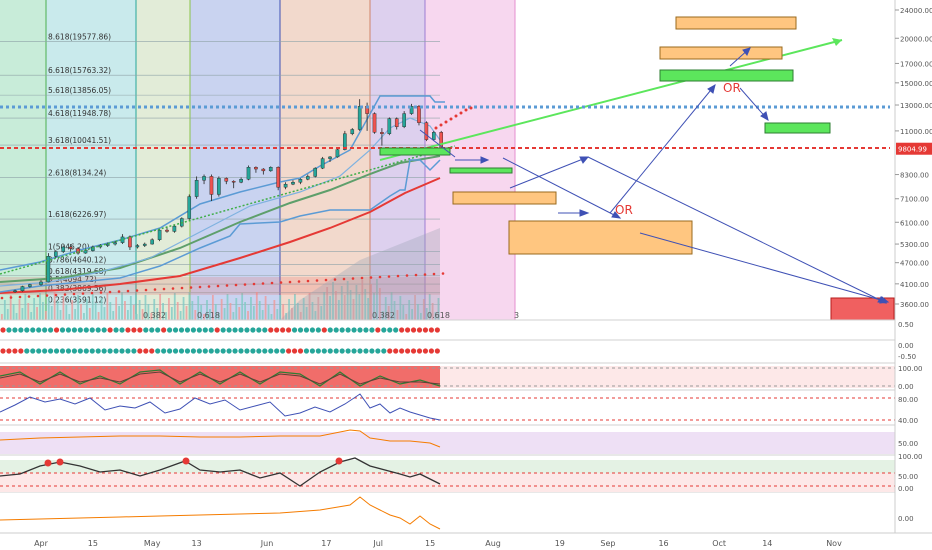 The image size is (932, 550). What do you see at coordinates (910, 457) in the screenshot?
I see `indicator-tick: 100.00` at bounding box center [910, 457].